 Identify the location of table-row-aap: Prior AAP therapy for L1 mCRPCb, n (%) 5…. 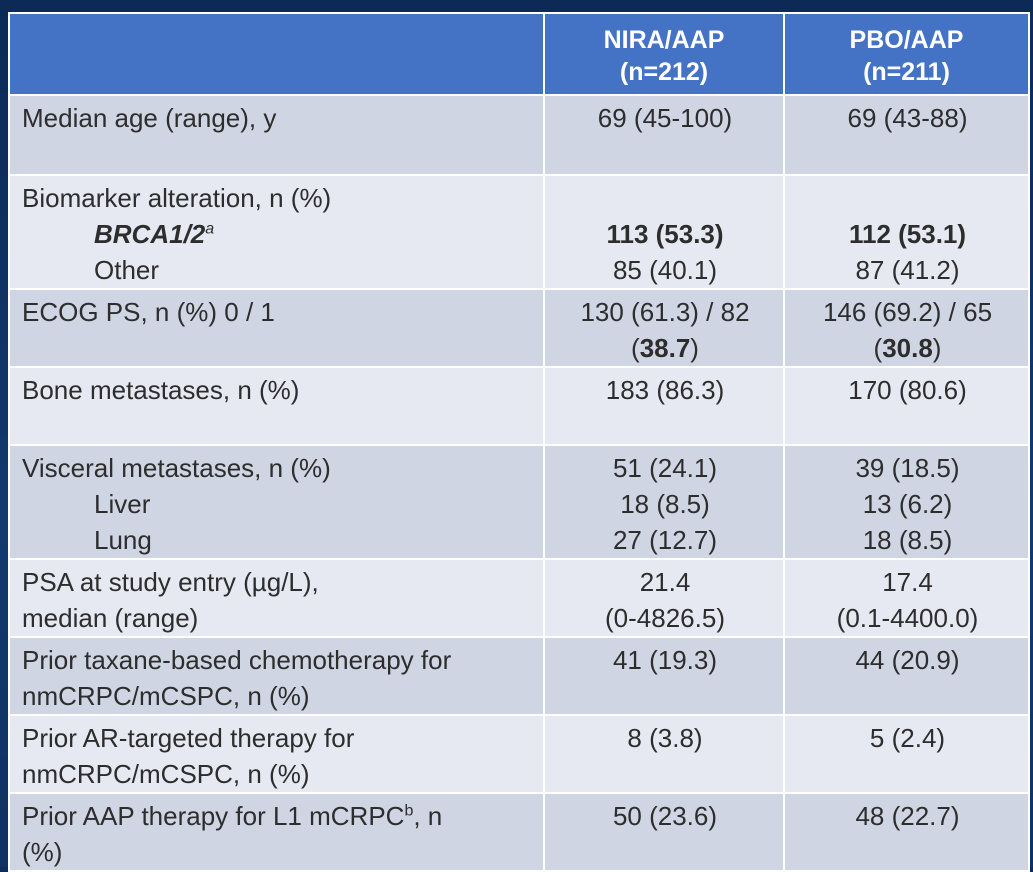
(519, 832).